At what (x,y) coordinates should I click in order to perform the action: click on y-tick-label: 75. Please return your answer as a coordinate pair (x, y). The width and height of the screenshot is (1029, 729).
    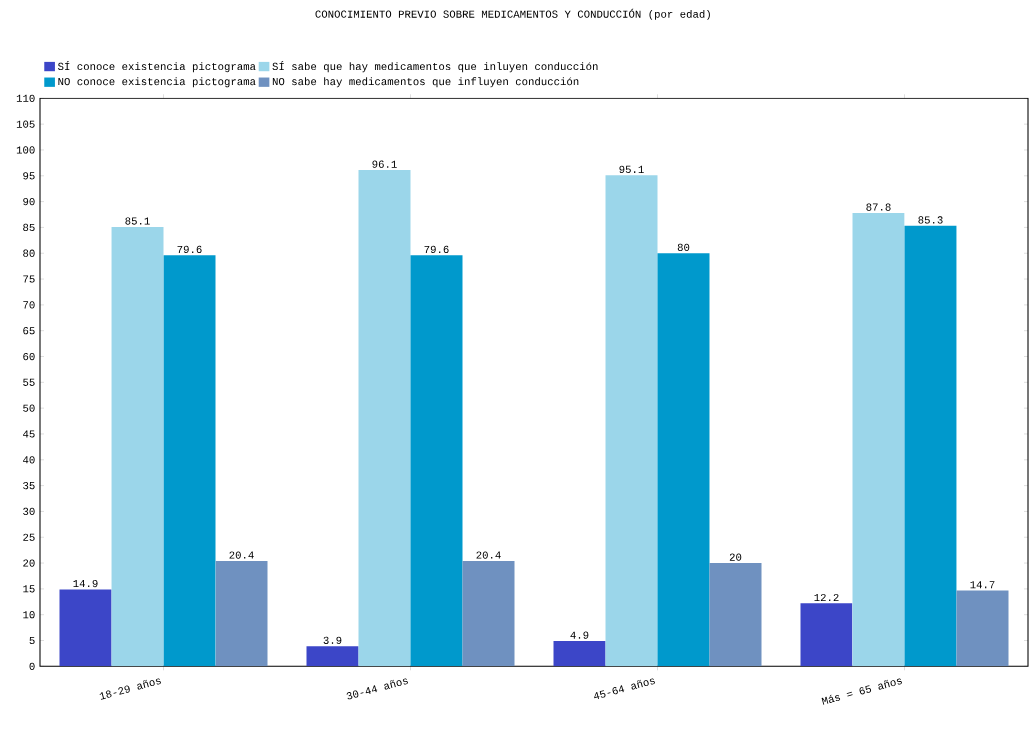
    Looking at the image, I should click on (29, 279).